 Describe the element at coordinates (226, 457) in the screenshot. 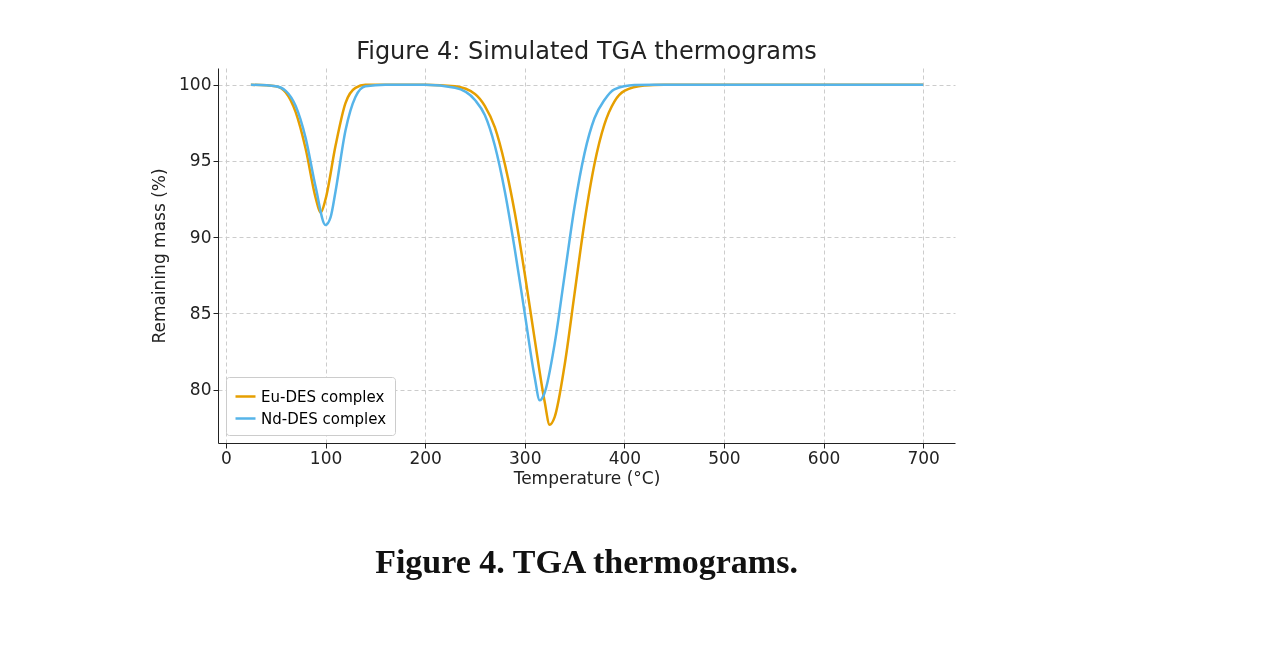

I see `x-tick-label: 0` at that location.